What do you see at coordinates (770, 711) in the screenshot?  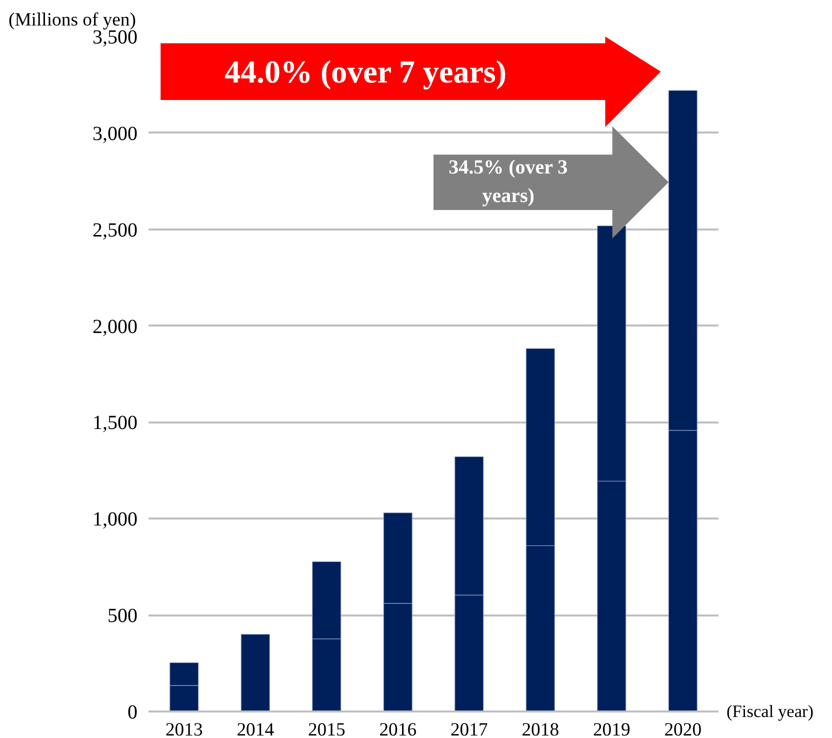 I see `x-axis-title: (Fiscal year)` at bounding box center [770, 711].